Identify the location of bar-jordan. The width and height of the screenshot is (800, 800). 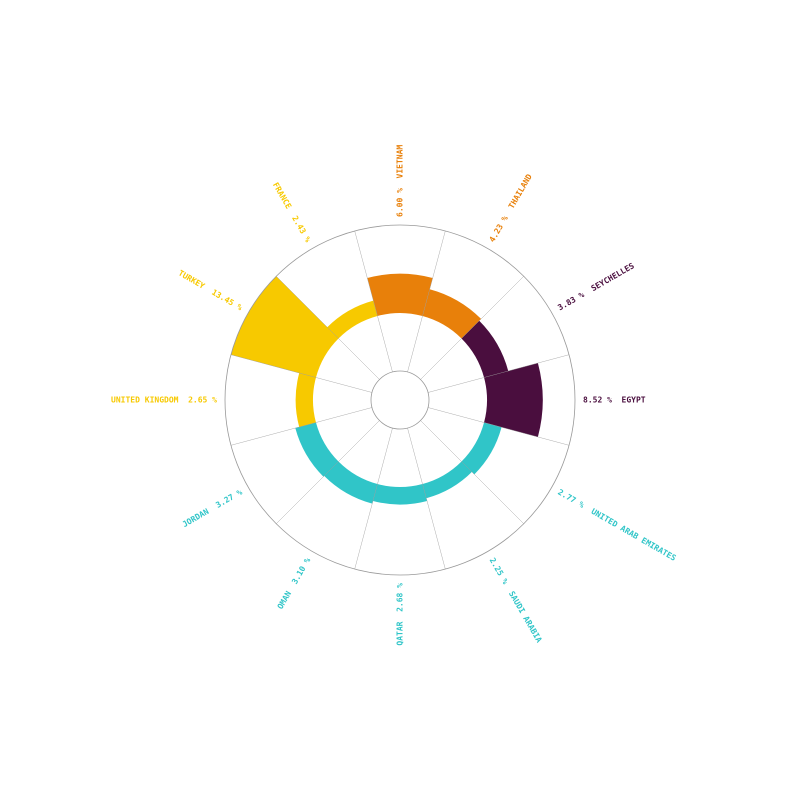
(317, 449).